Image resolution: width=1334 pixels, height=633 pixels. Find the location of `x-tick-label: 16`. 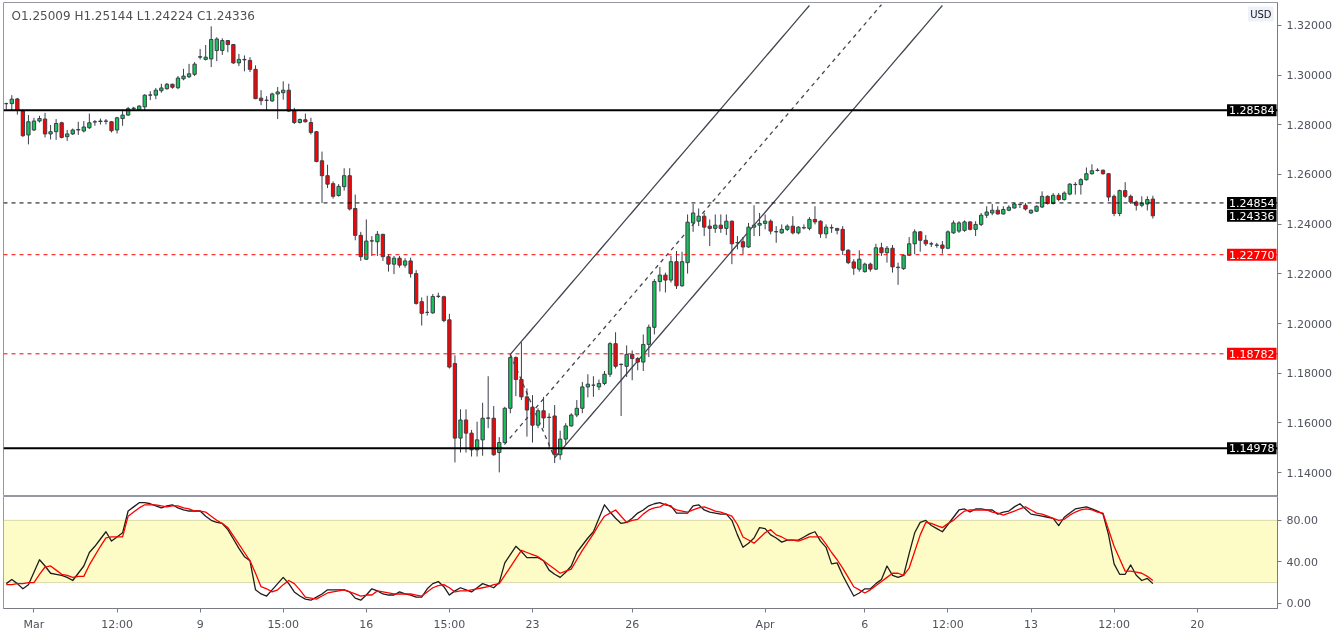

x-tick-label: 16 is located at coordinates (366, 624).